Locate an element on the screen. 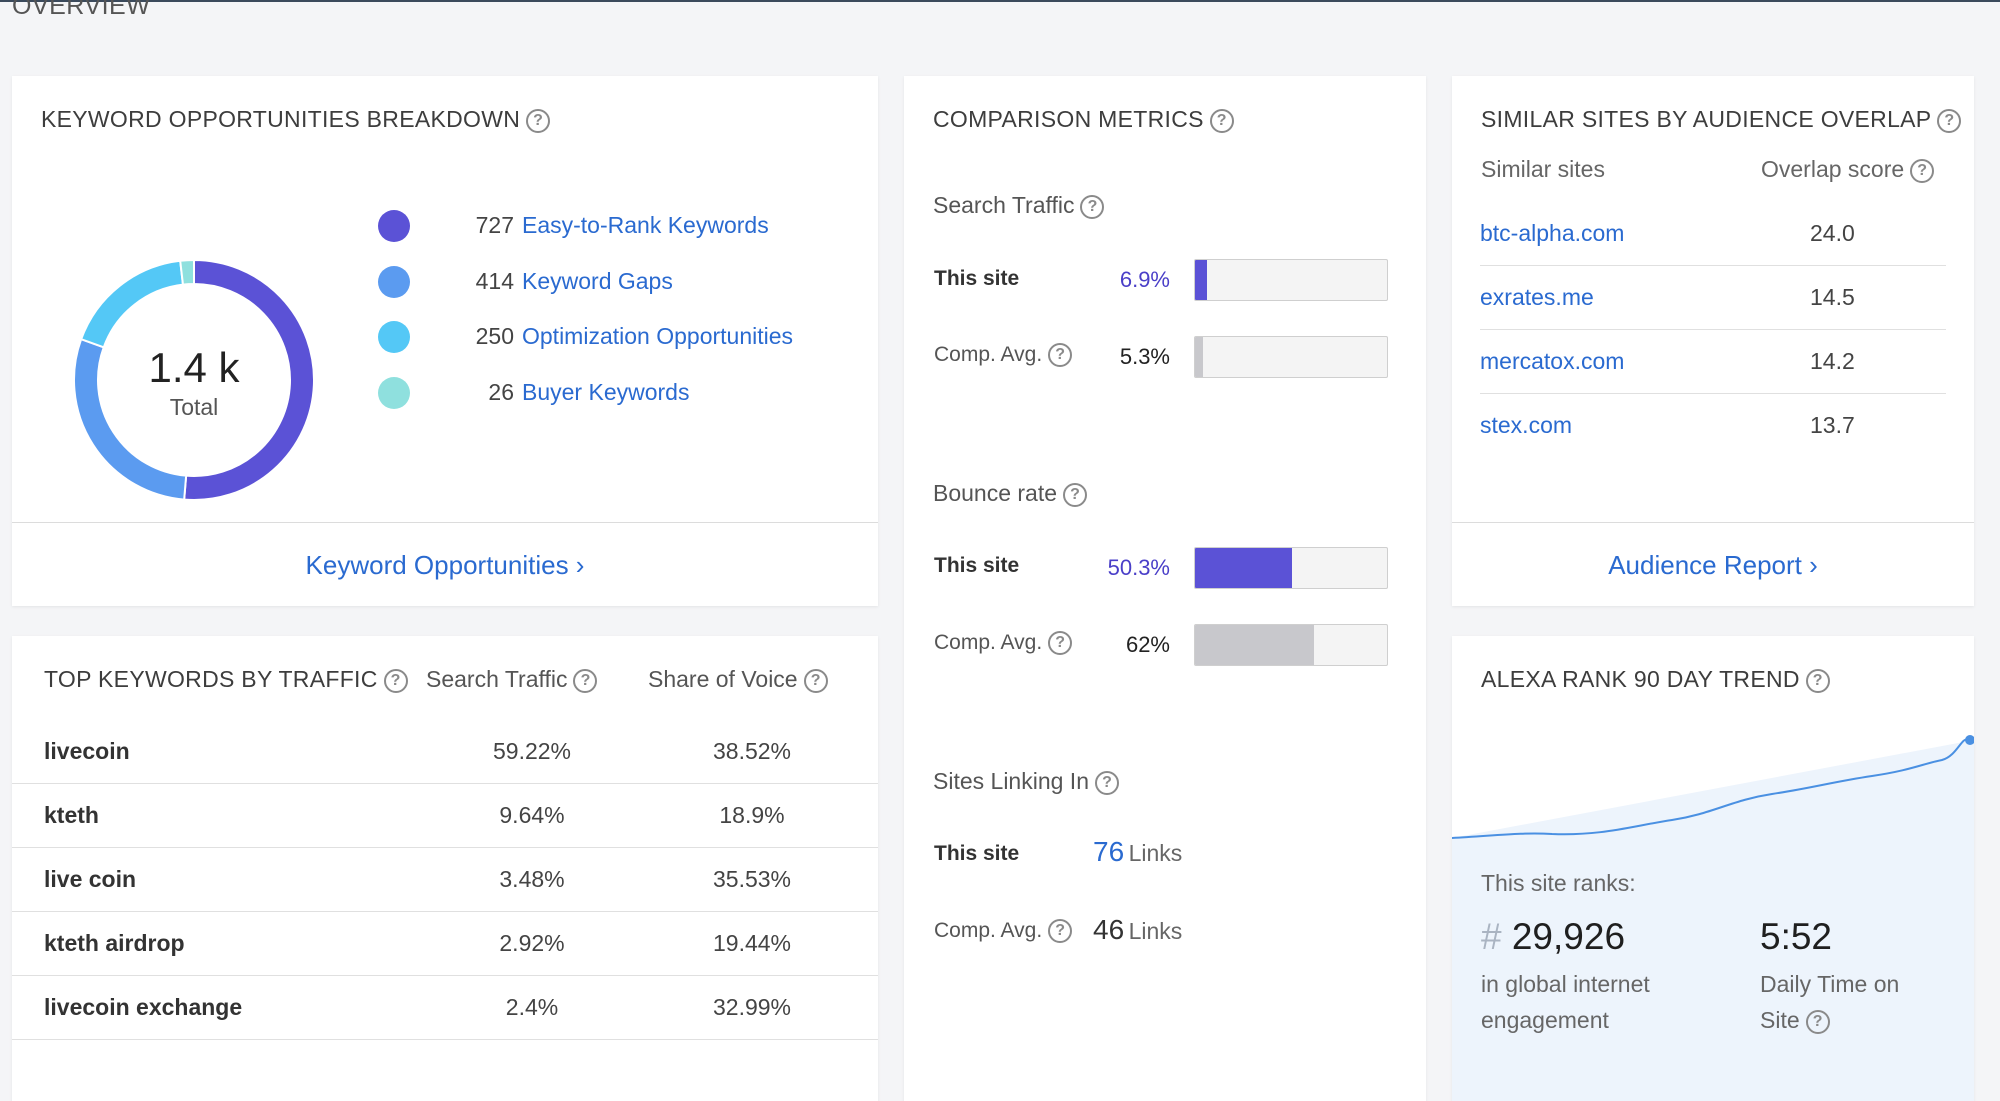 The image size is (2000, 1101). linking-site-count: 76 is located at coordinates (1109, 851).